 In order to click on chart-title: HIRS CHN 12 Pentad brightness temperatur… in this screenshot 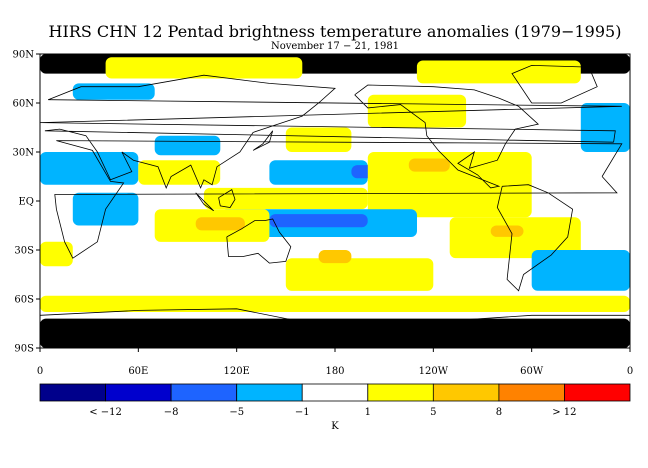, I will do `click(335, 31)`.